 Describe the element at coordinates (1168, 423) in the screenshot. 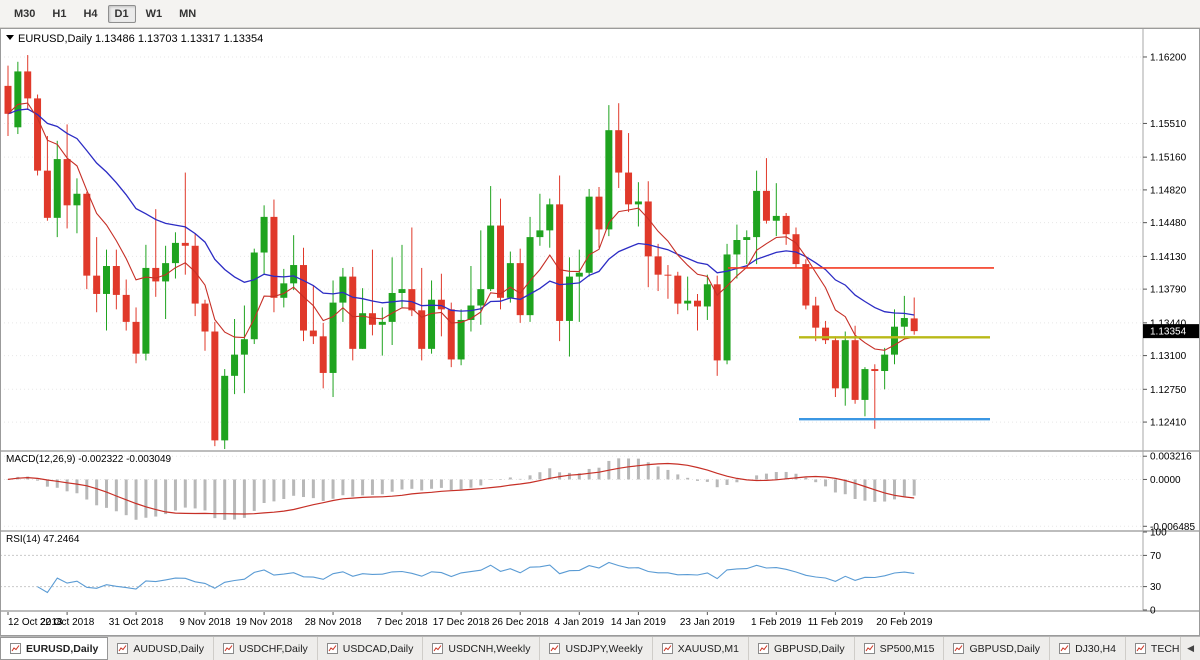

I see `svg-text: 1.12410` at that location.